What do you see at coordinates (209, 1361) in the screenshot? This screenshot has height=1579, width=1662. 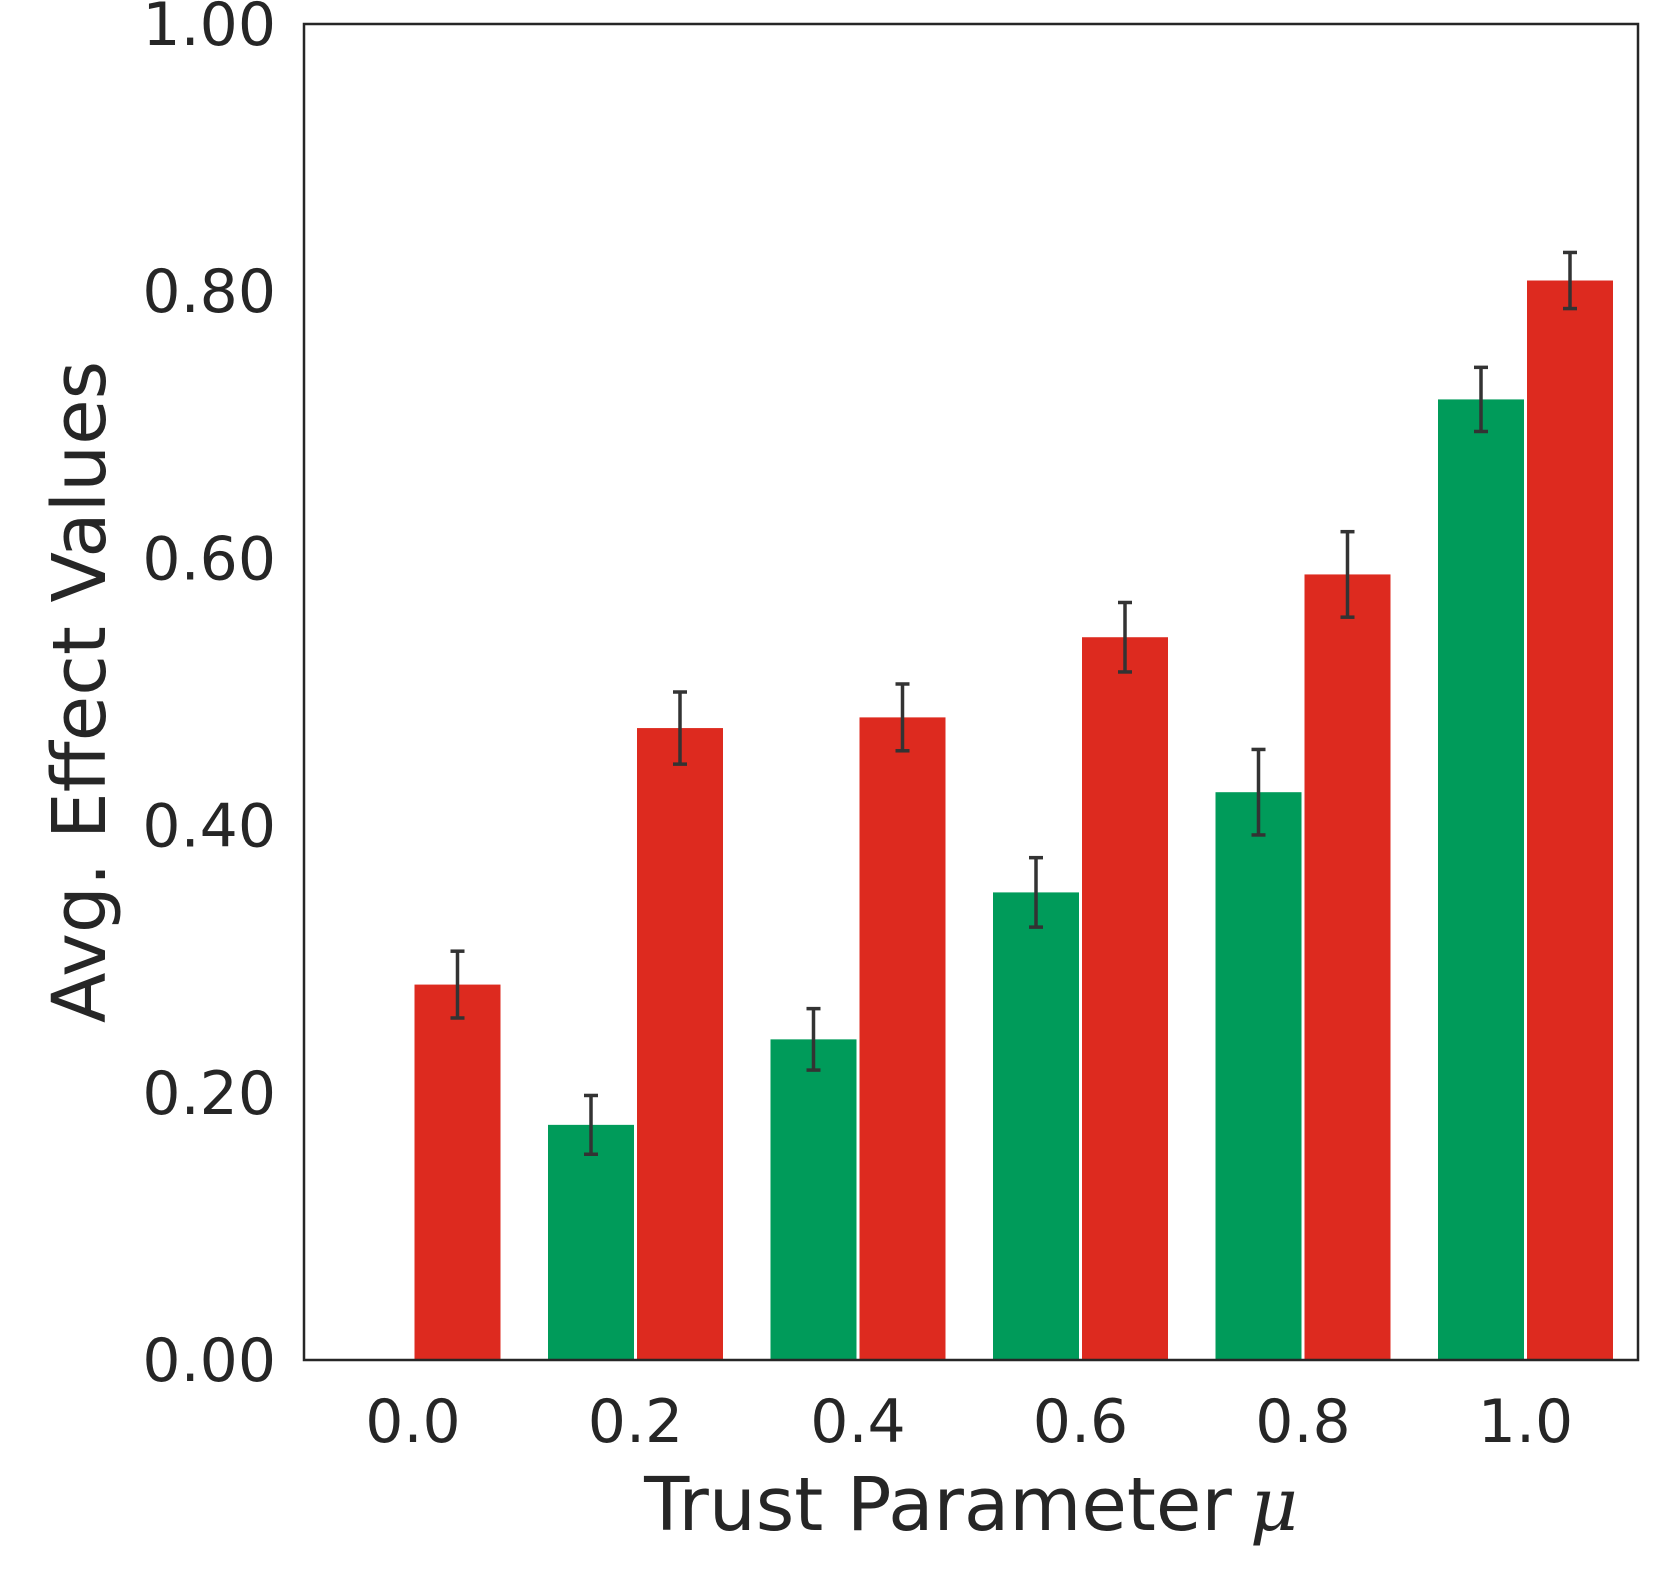 I see `y-tick-label-0.00: 0.00` at bounding box center [209, 1361].